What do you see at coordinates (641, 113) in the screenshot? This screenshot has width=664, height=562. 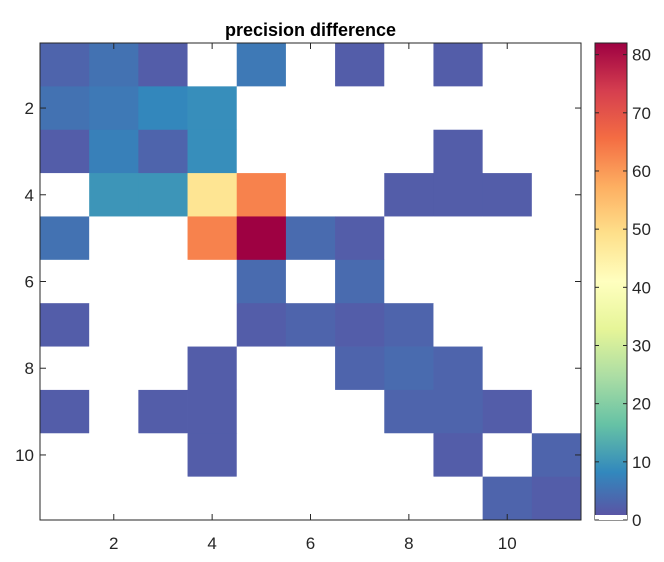 I see `colorbar-tick-label: 70` at bounding box center [641, 113].